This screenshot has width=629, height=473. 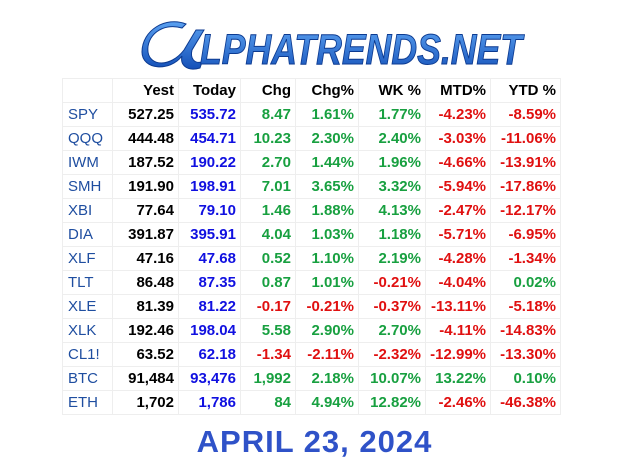 I want to click on quote-row: TLT 86.48 87.35 0.87 1.01% -0.21% -4.04% 0.02%, so click(x=311, y=282).